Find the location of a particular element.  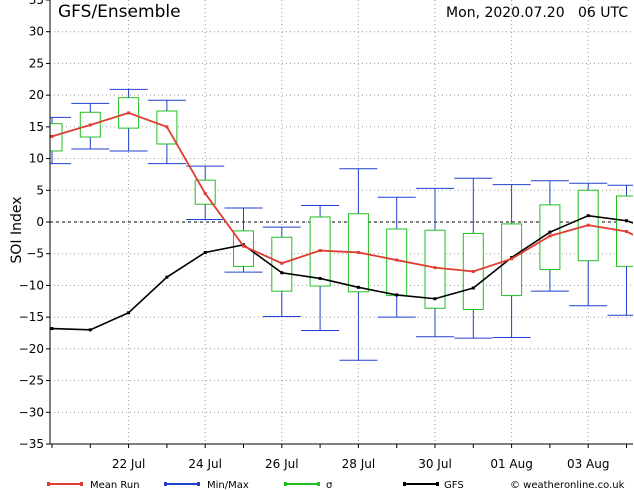

x-tick-label: 22 Jul is located at coordinates (129, 464).